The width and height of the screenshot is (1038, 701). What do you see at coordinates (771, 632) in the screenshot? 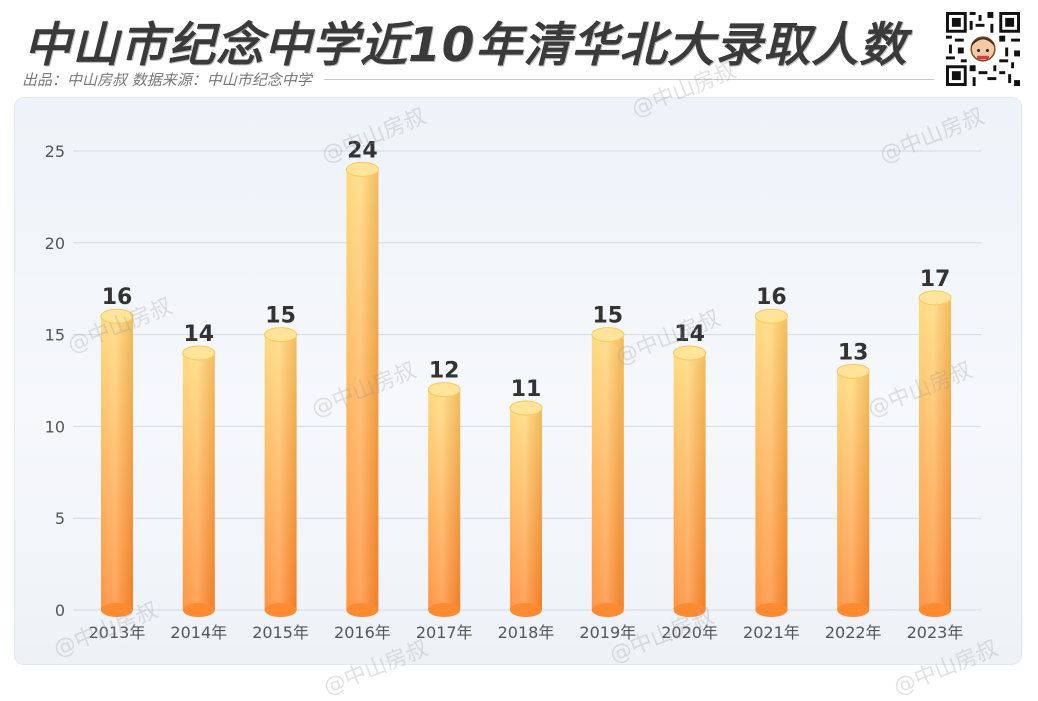
I see `x-tick-label: 2021年` at bounding box center [771, 632].